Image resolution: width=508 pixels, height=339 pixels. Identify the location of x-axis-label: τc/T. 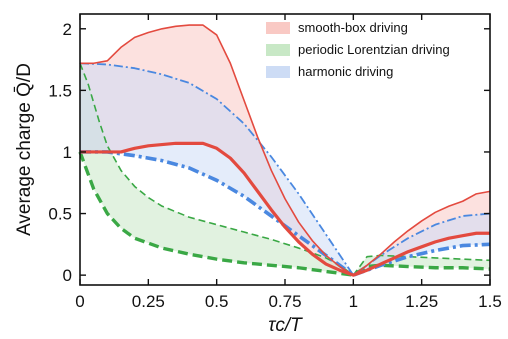
(285, 325).